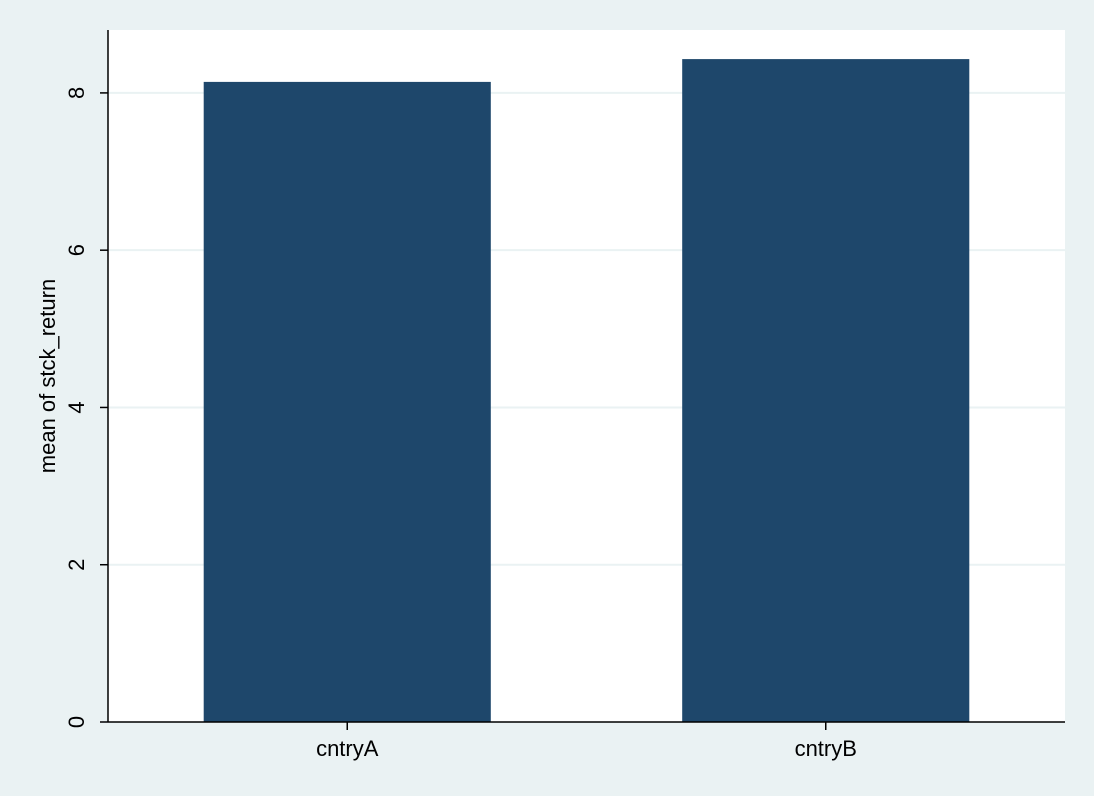 This screenshot has width=1094, height=796. Describe the element at coordinates (76, 407) in the screenshot. I see `y-tick-label: 4` at that location.